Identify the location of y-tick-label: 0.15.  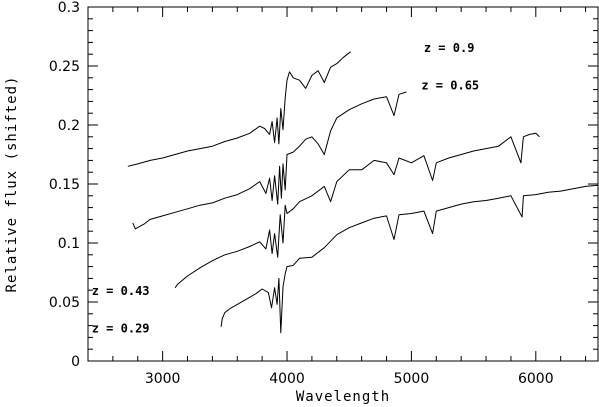
(64, 185).